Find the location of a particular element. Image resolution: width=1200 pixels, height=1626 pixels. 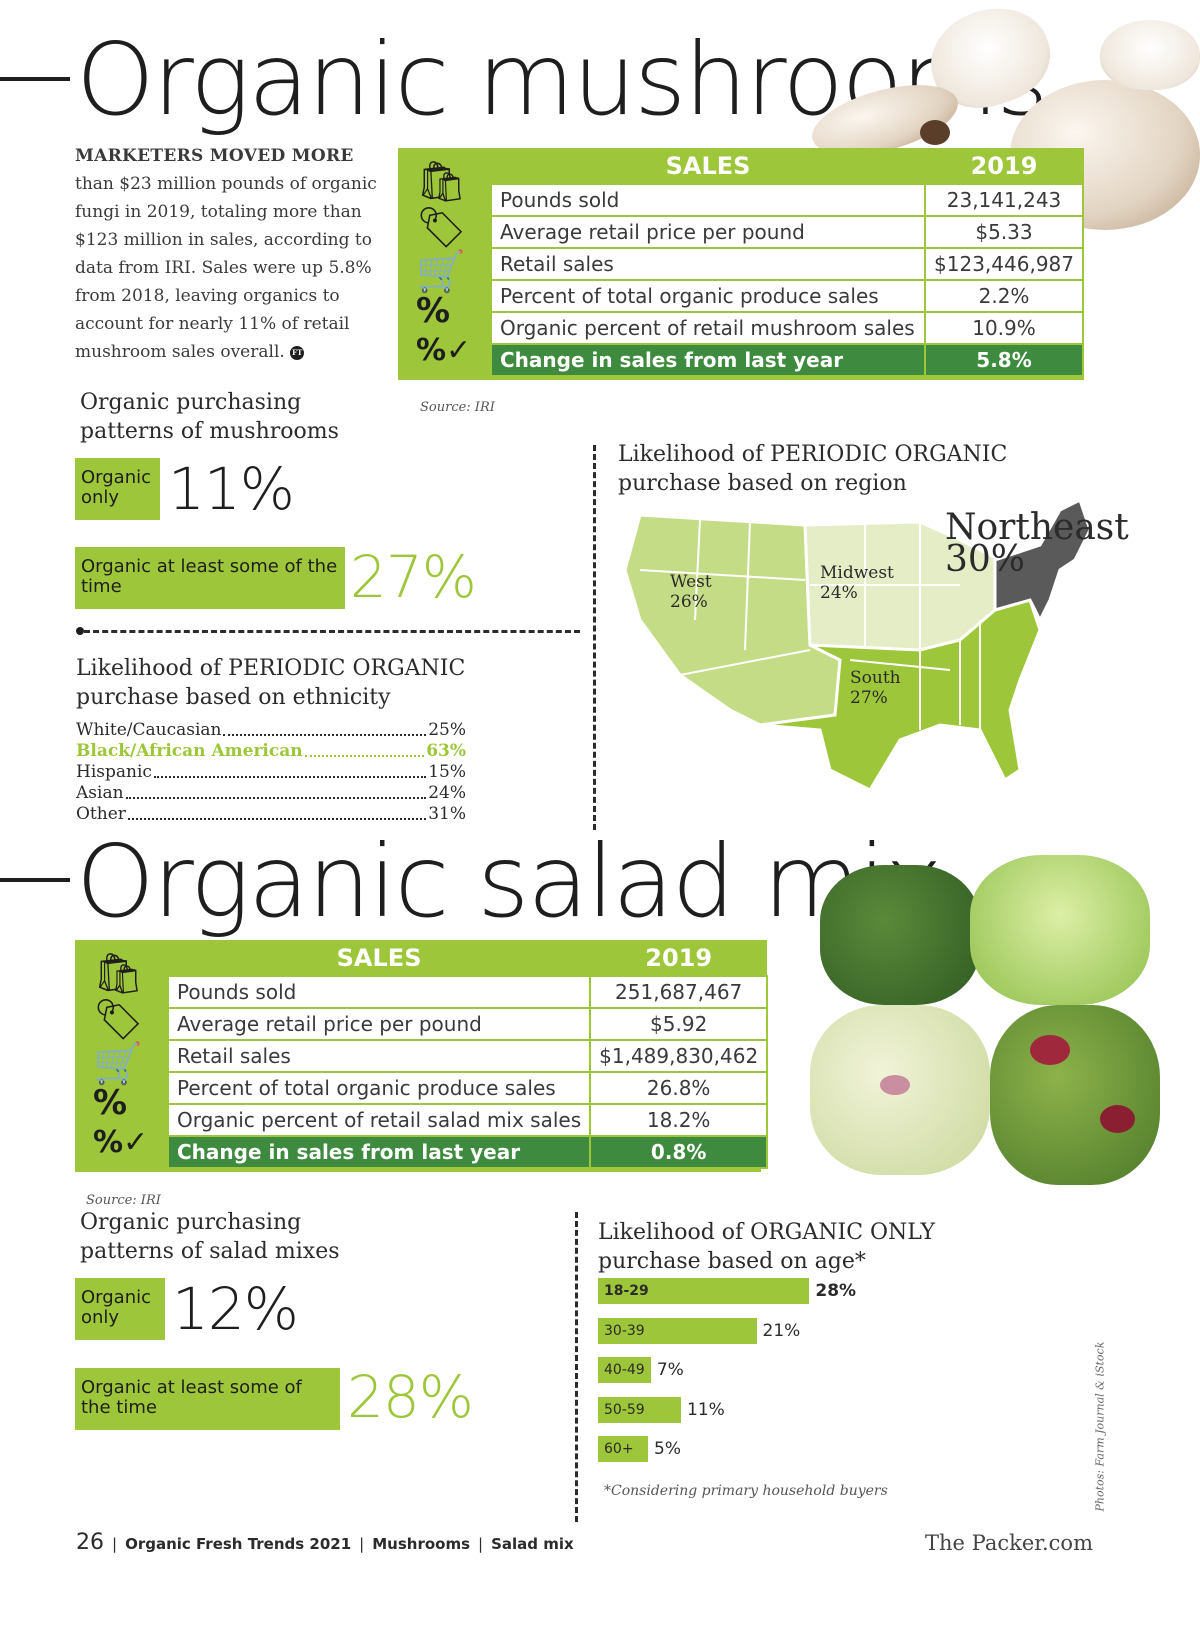

change-value: 0.8% is located at coordinates (679, 1152).